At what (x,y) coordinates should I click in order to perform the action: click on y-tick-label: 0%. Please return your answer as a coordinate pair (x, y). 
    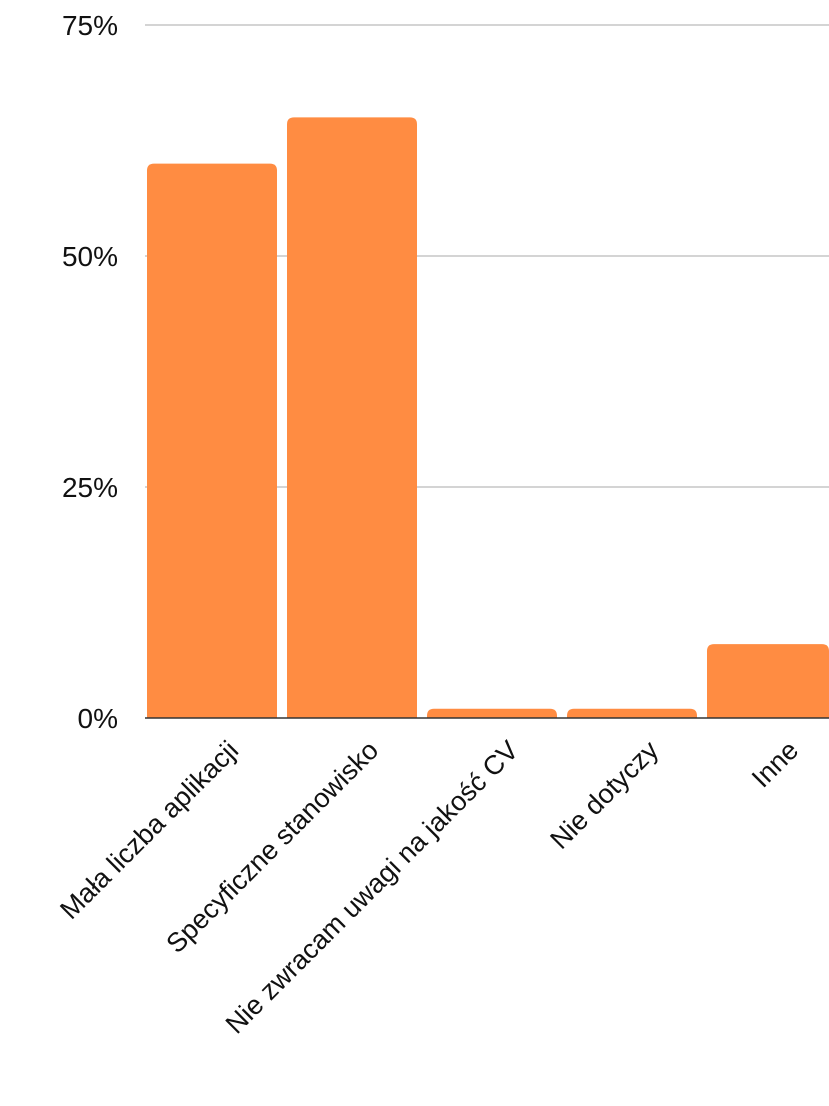
    Looking at the image, I should click on (98, 718).